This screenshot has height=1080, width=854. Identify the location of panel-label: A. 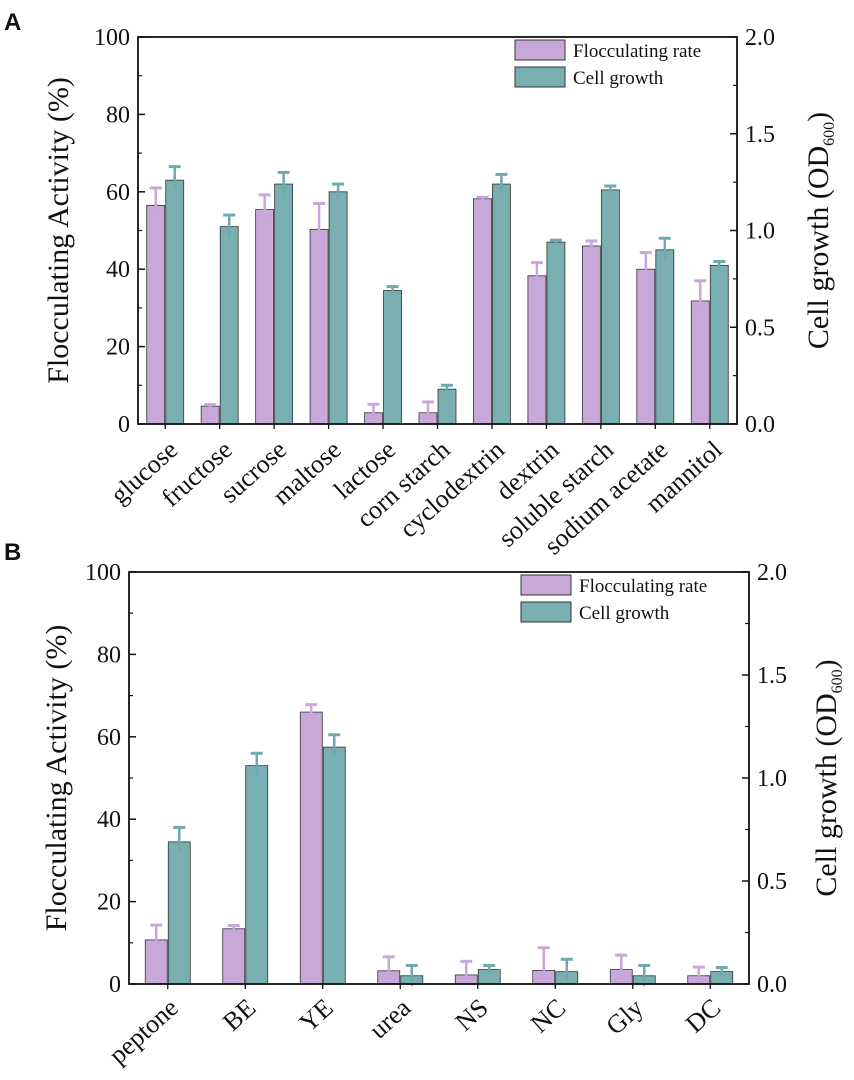
(12, 22).